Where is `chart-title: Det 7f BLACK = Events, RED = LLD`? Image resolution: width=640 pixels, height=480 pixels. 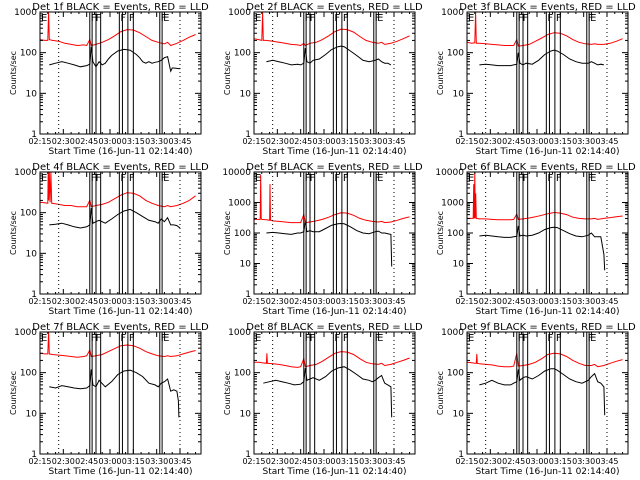
chart-title: Det 7f BLACK = Events, RED = LLD is located at coordinates (120, 327).